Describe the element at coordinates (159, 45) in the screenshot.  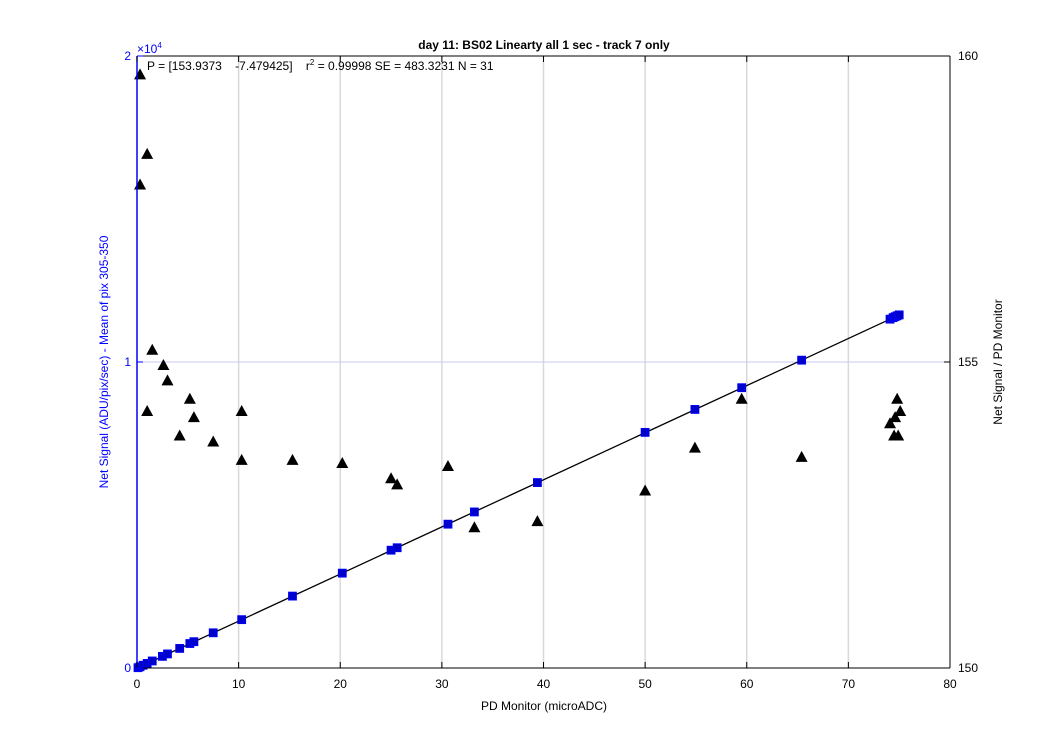
I see `y-left-multiplier-exp: 4` at that location.